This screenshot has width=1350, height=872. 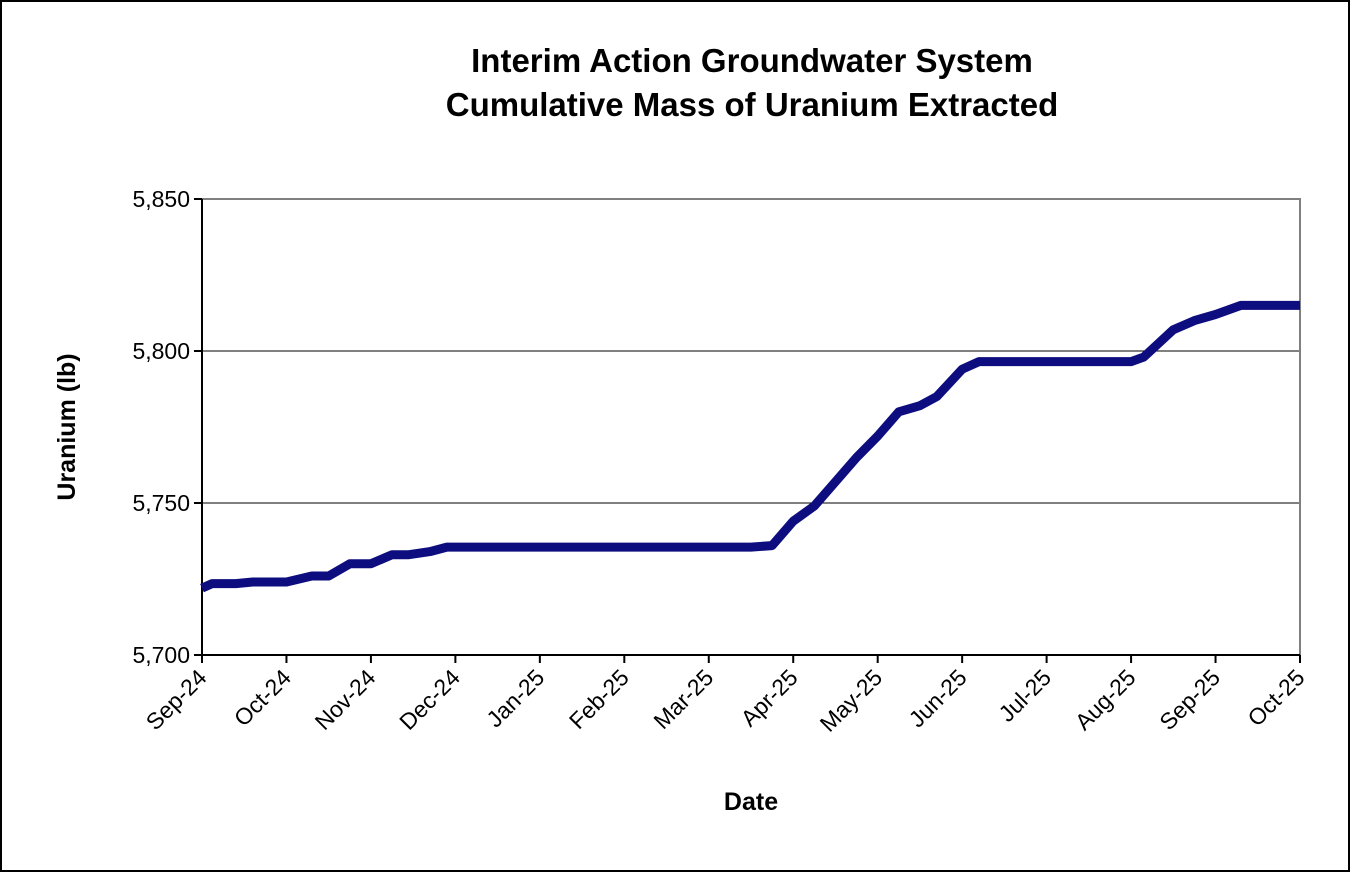 What do you see at coordinates (752, 104) in the screenshot?
I see `chart-subtitle: Cumulative Mass of Uranium Extracted` at bounding box center [752, 104].